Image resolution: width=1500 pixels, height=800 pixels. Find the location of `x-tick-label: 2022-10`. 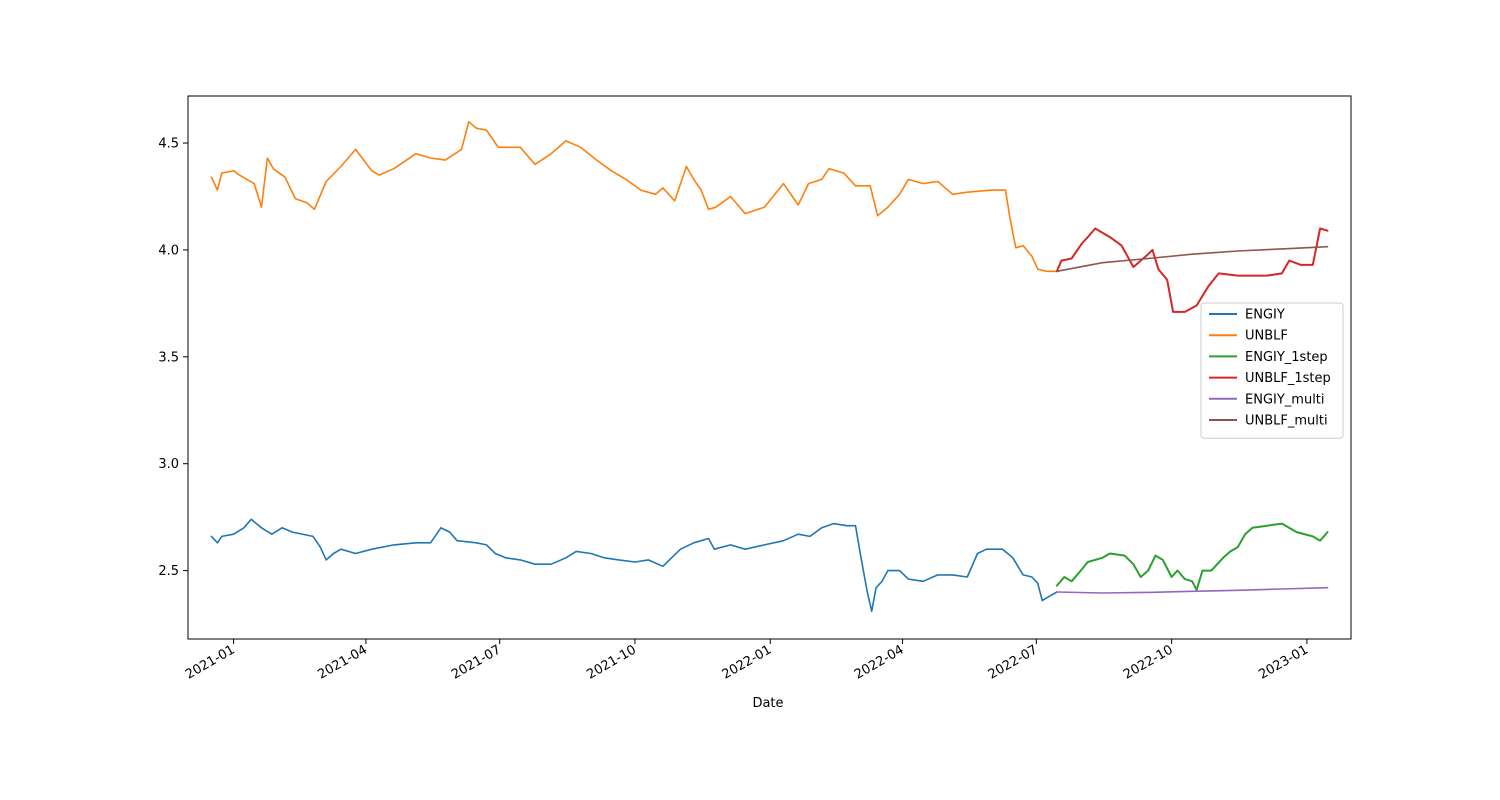

x-tick-label: 2022-10 is located at coordinates (1148, 662).